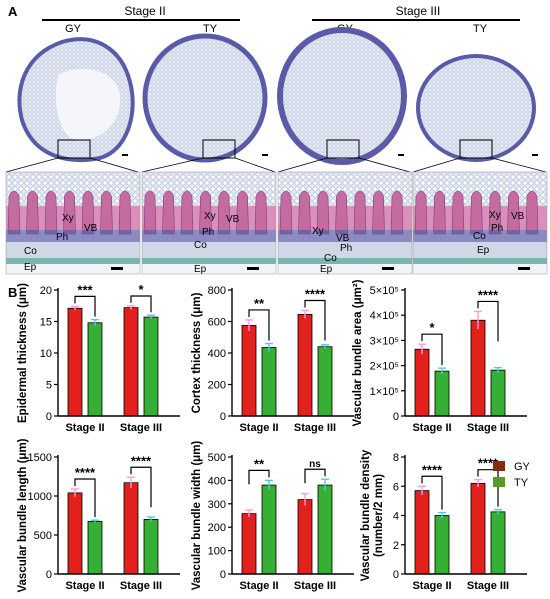  I want to click on y-tick-label: 8, so click(396, 458).